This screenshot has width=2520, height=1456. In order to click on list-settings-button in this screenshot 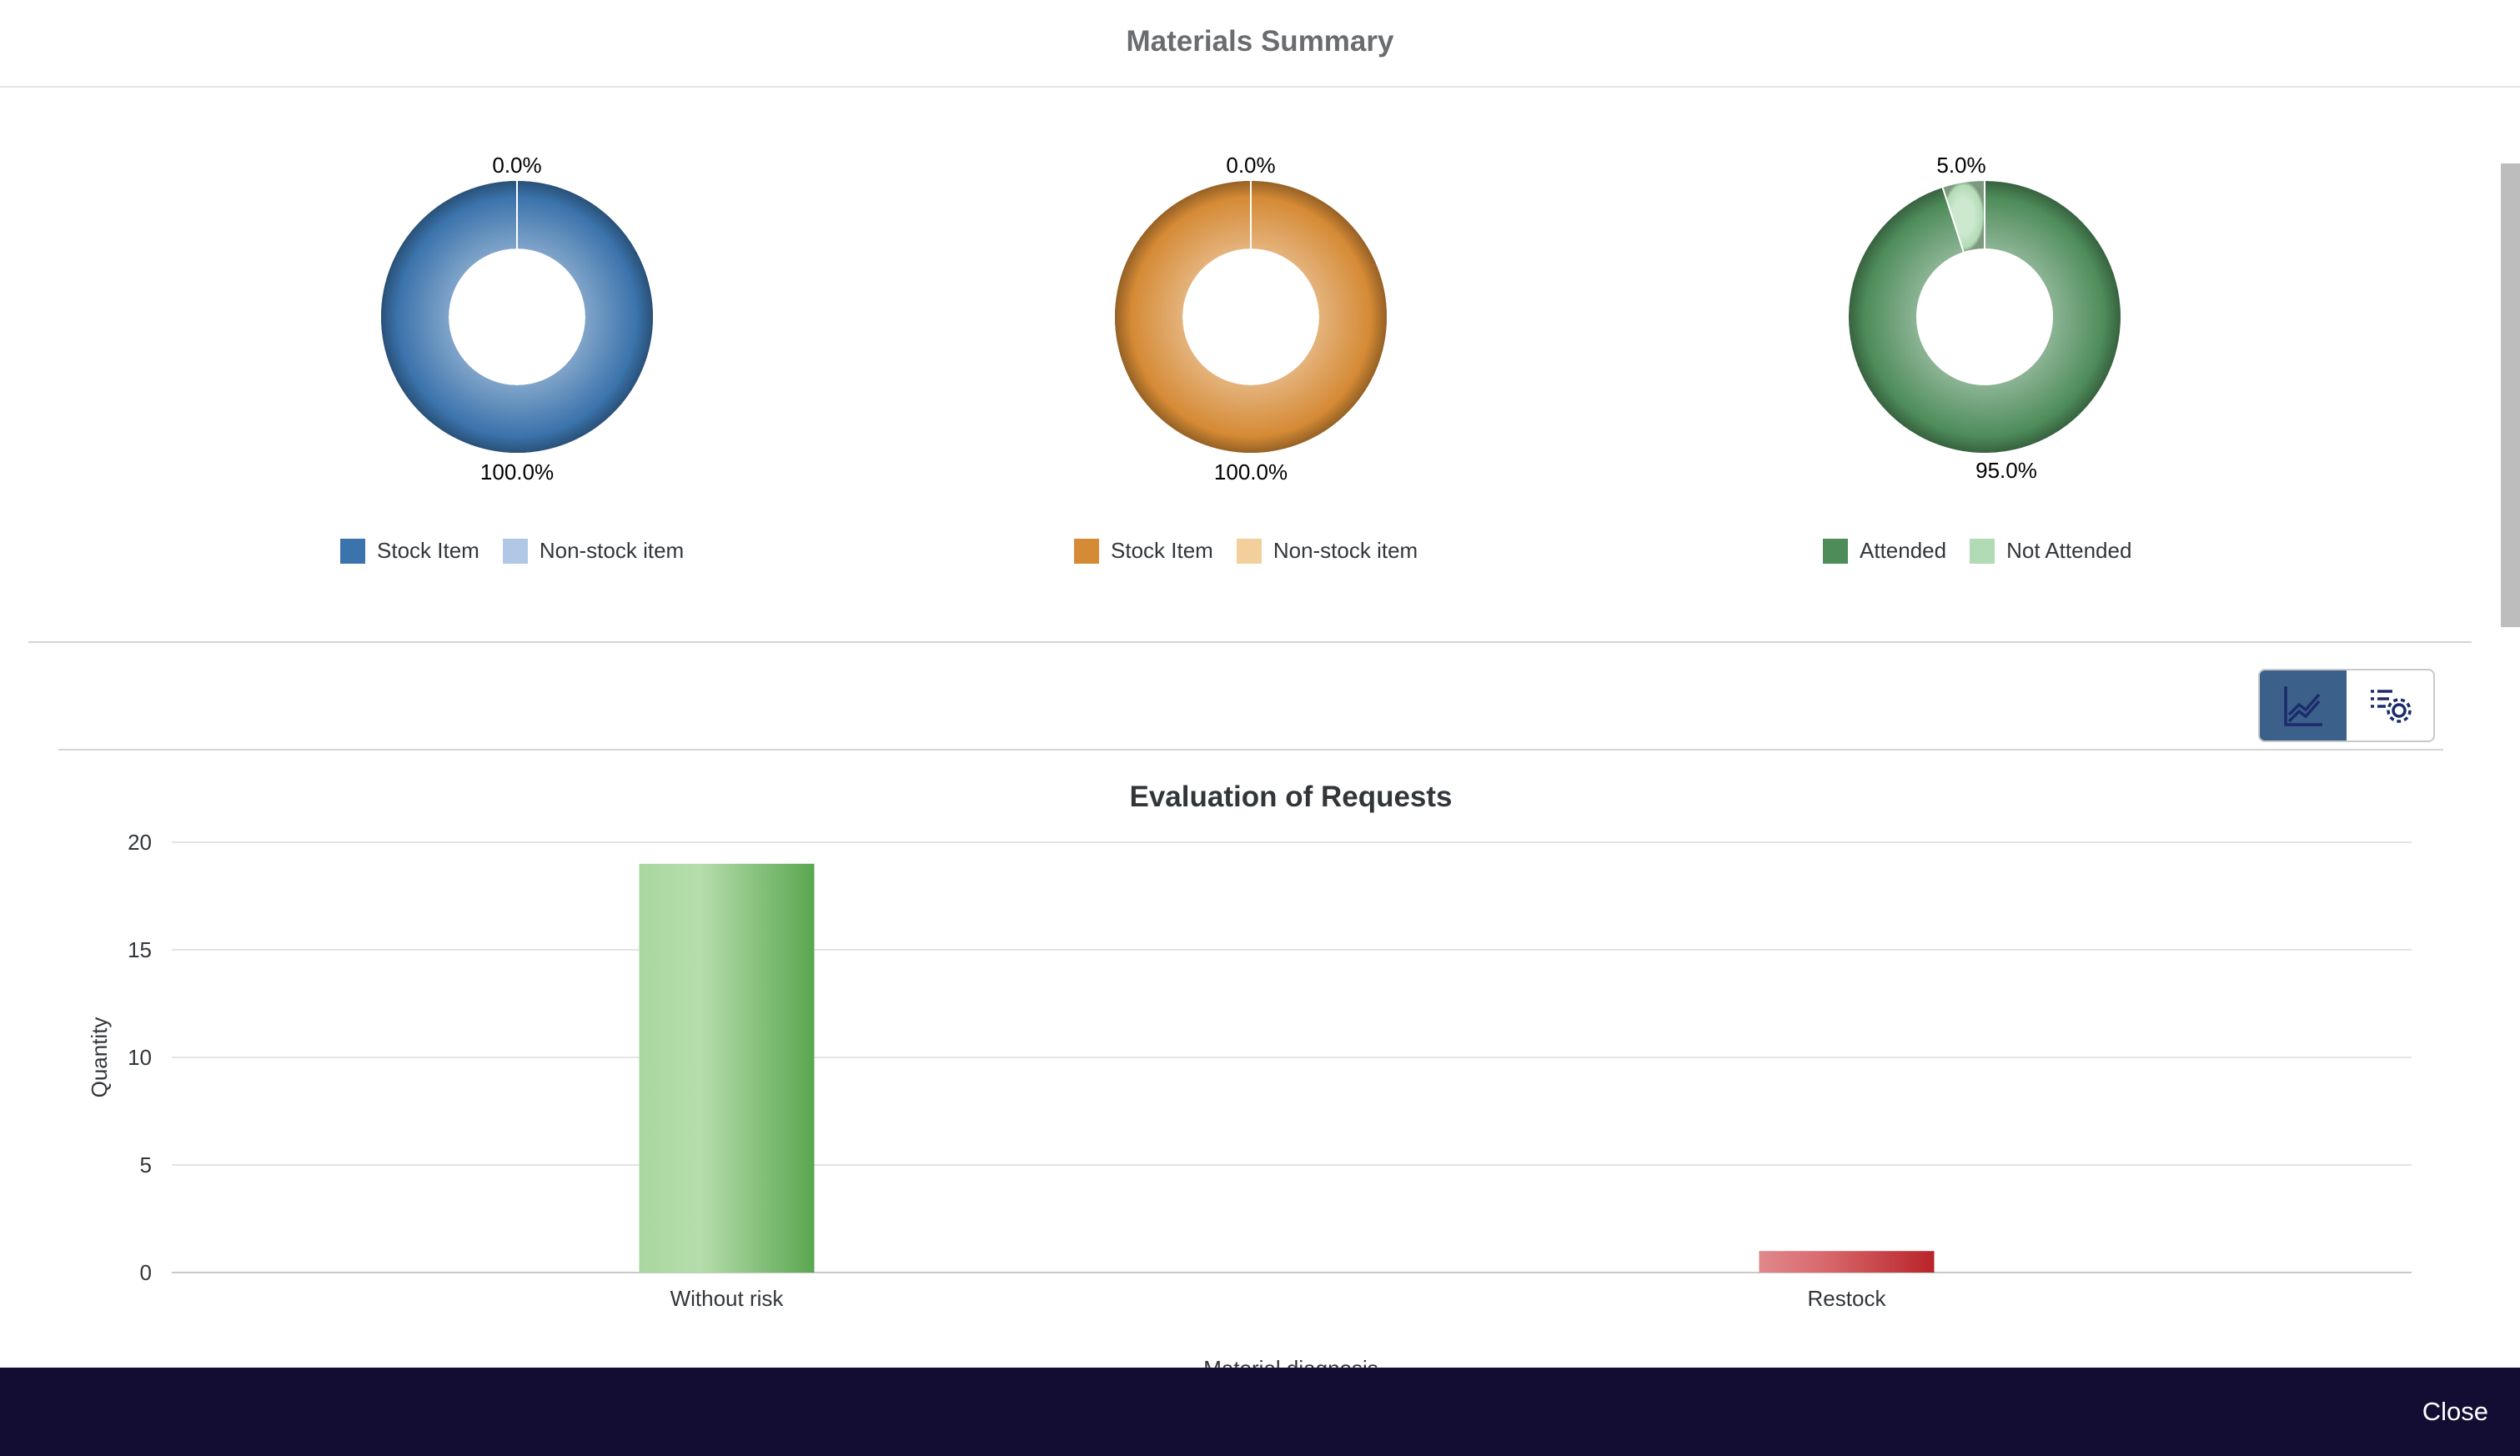, I will do `click(2390, 705)`.